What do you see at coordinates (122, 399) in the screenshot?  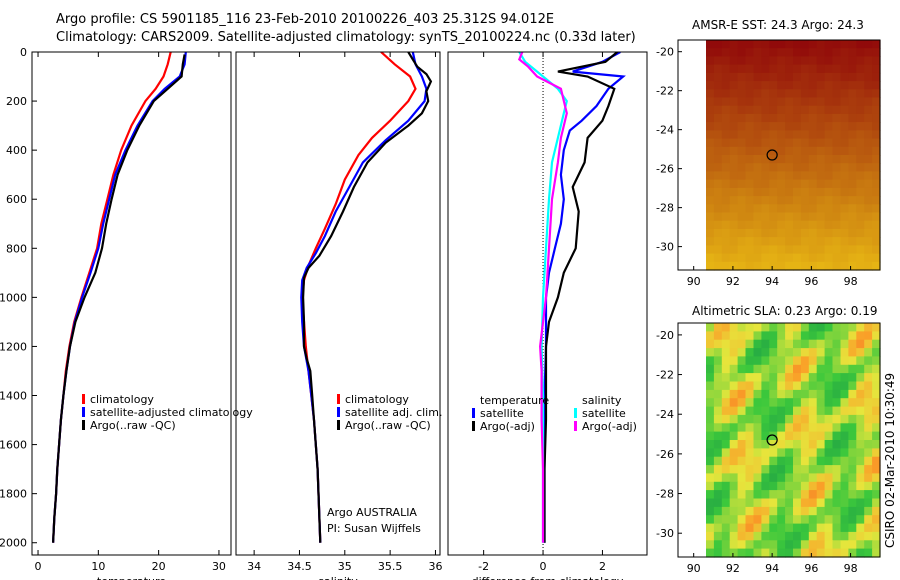 I see `temperature-legend-entry-0-label: climatology` at bounding box center [122, 399].